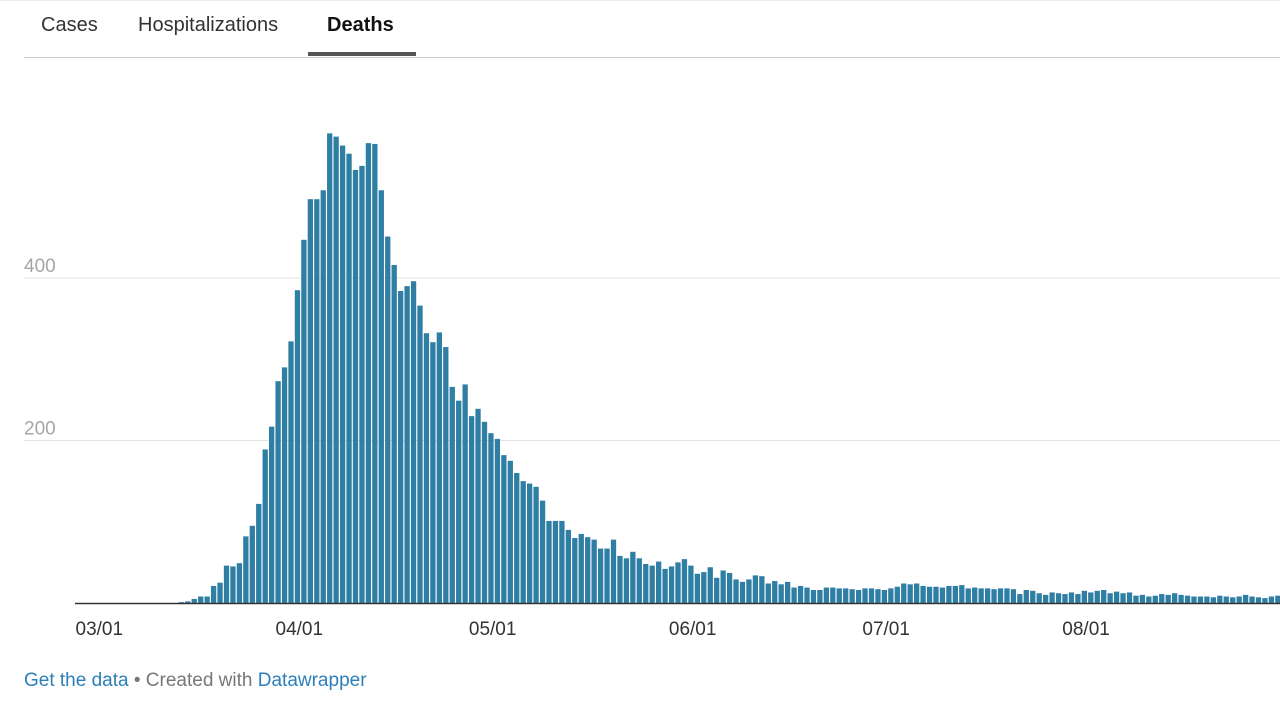  Describe the element at coordinates (208, 25) in the screenshot. I see `tab-hospitalizations: Hospitalizations` at that location.